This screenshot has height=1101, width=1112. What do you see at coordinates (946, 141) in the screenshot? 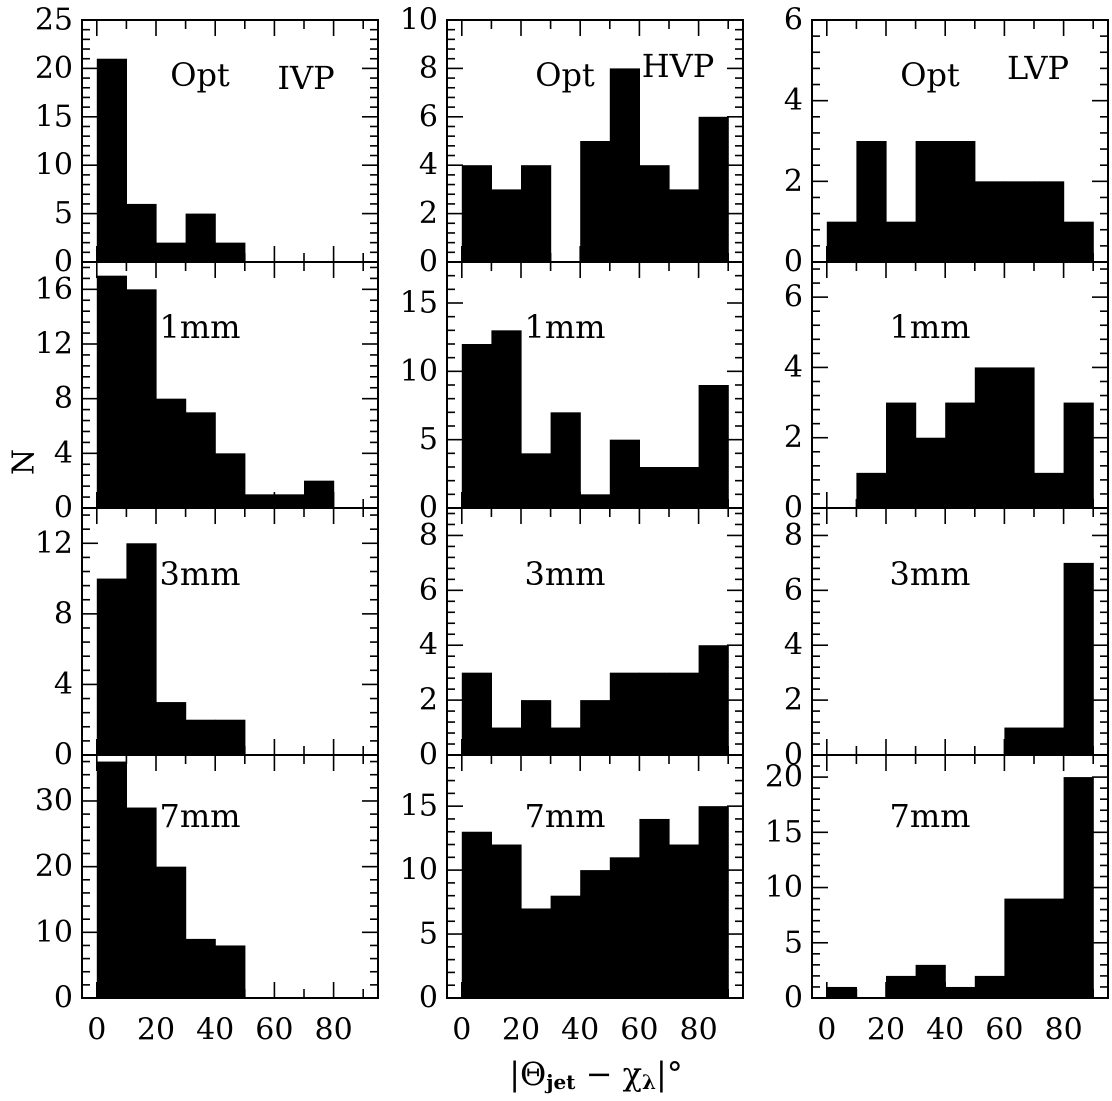
I see `panel-opt-lvp: 0 2 4 6 Opt LVP` at bounding box center [946, 141].